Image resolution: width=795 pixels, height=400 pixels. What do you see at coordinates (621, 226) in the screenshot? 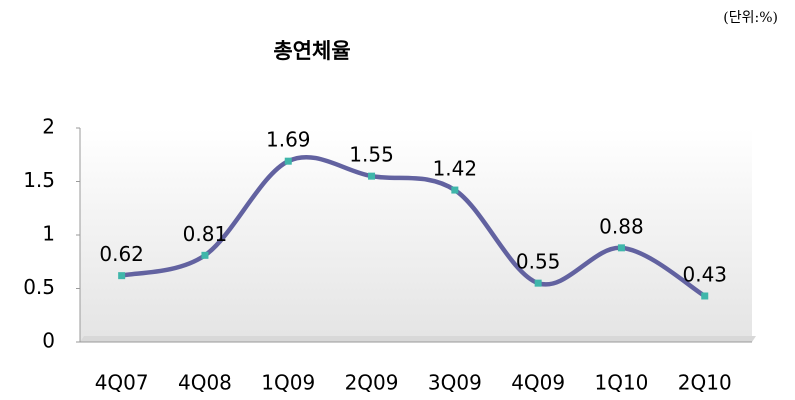
I see `data-label: 0.88` at bounding box center [621, 226].